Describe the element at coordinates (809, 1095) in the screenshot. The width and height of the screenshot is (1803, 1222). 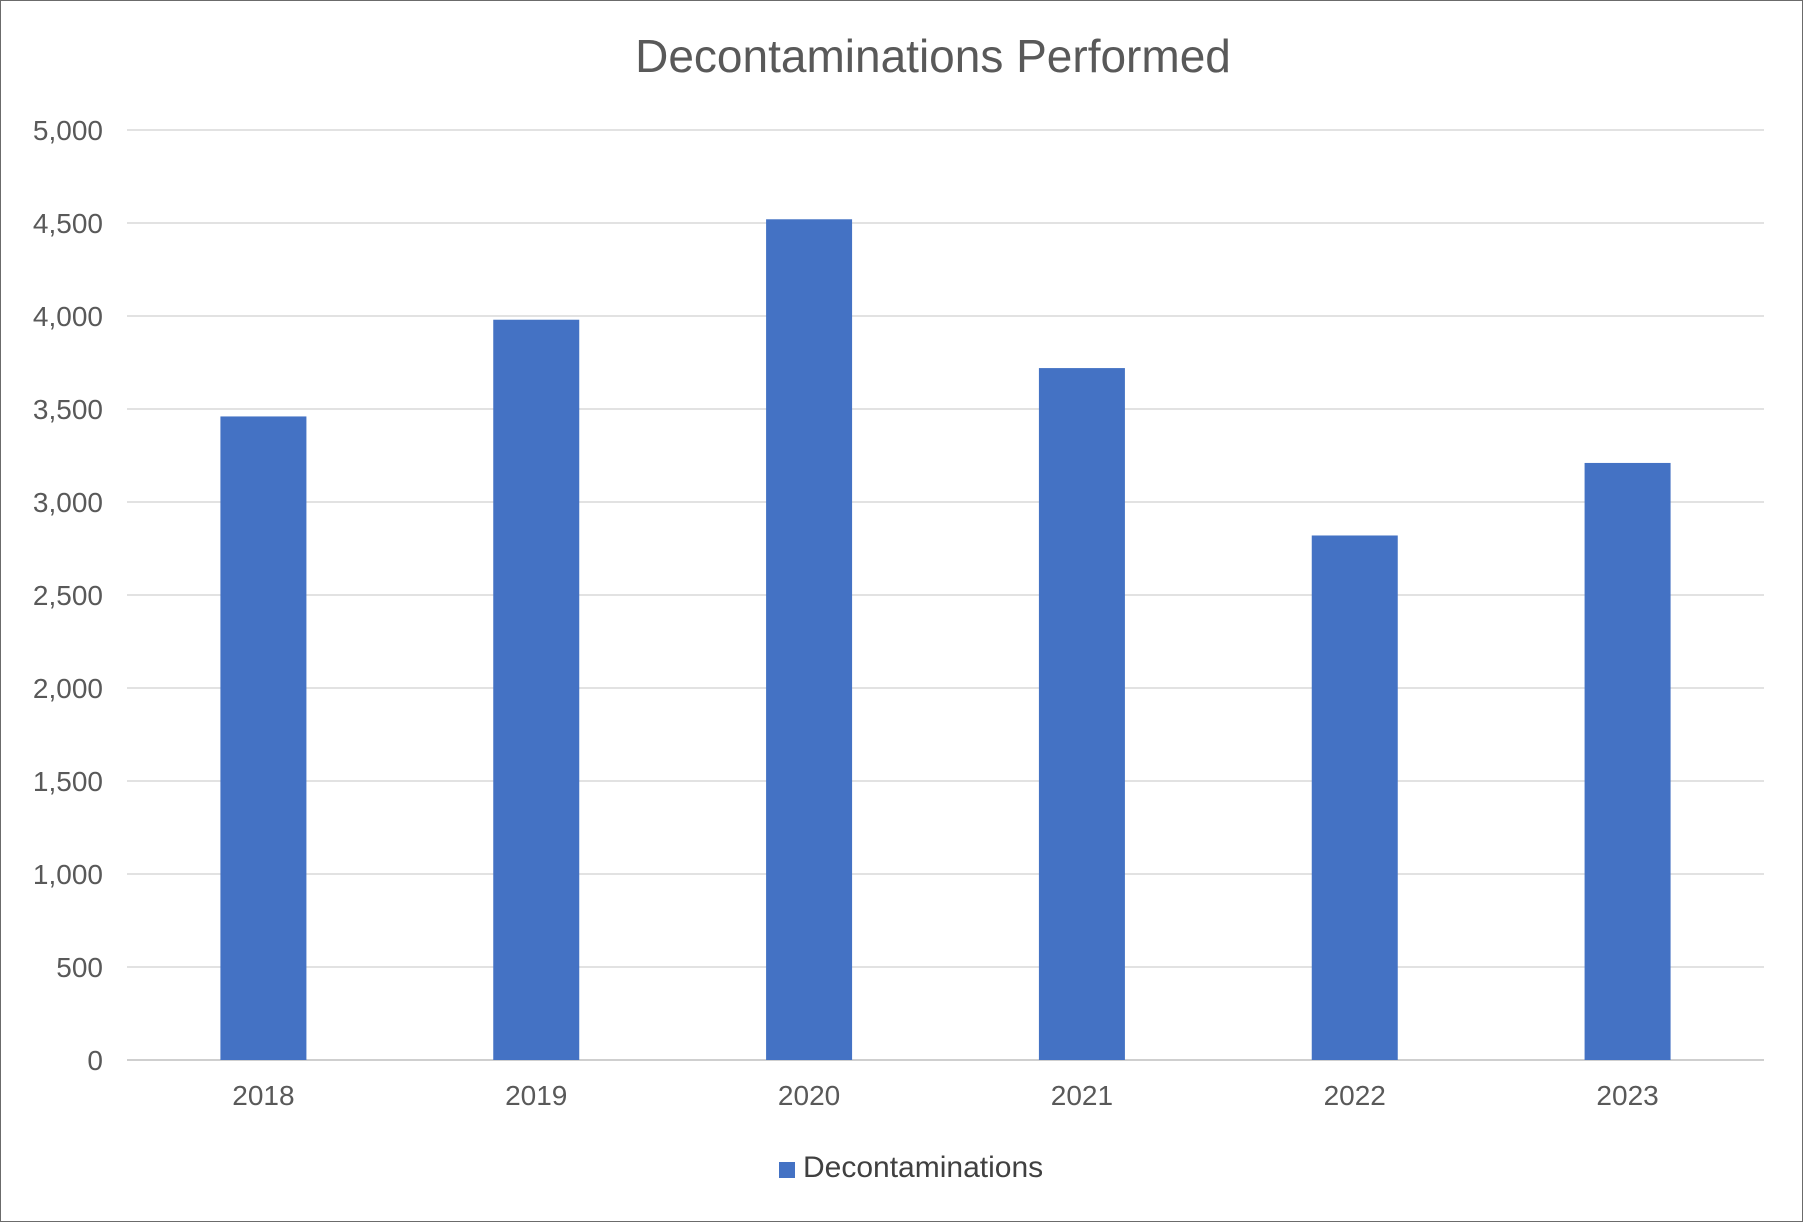
I see `x-tick-label: 2020` at that location.